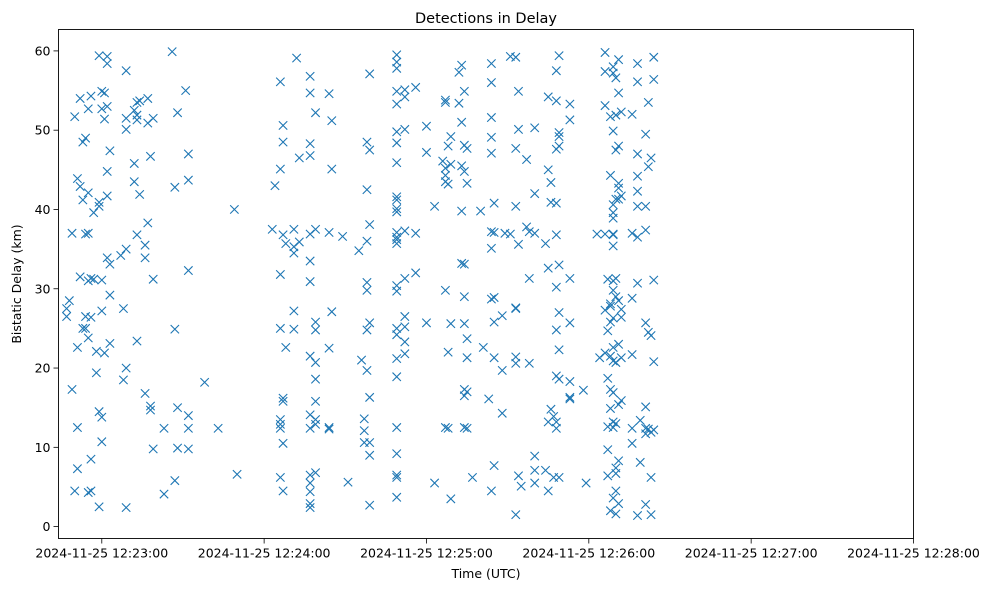 The image size is (989, 594). Describe the element at coordinates (264, 553) in the screenshot. I see `x-tick-label: 2024-11-25 12:24:00` at that location.